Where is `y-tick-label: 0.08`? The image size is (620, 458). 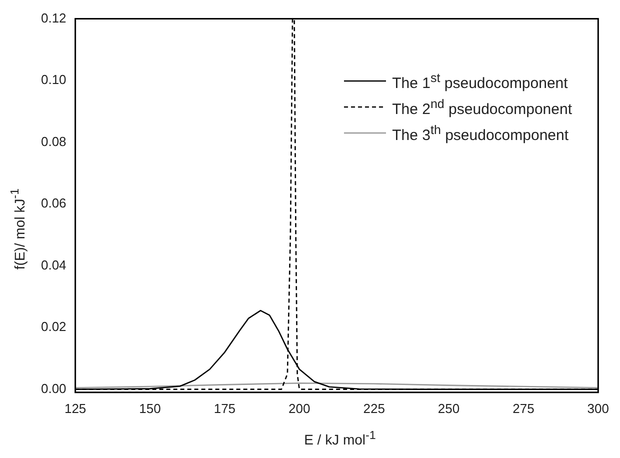 y-tick-label: 0.08 is located at coordinates (53, 141).